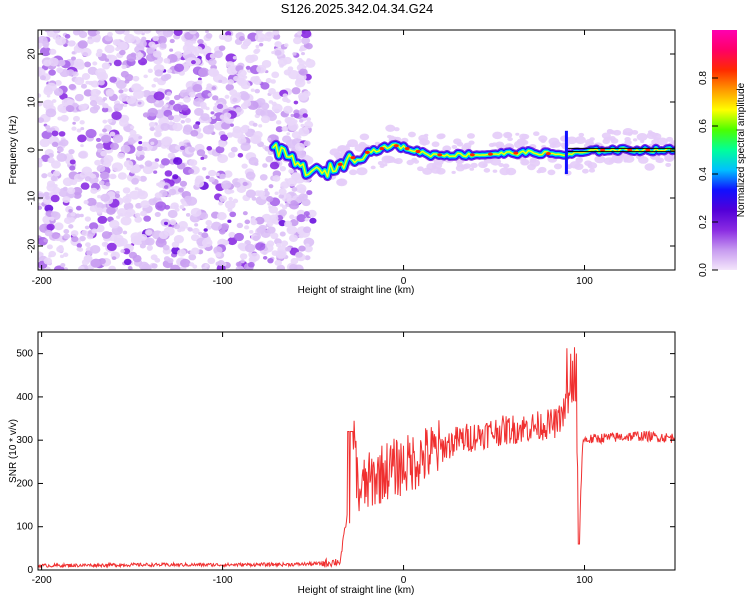 This screenshot has width=750, height=600. Describe the element at coordinates (32, 150) in the screenshot. I see `spectrogram-y-tick-label: 0` at that location.